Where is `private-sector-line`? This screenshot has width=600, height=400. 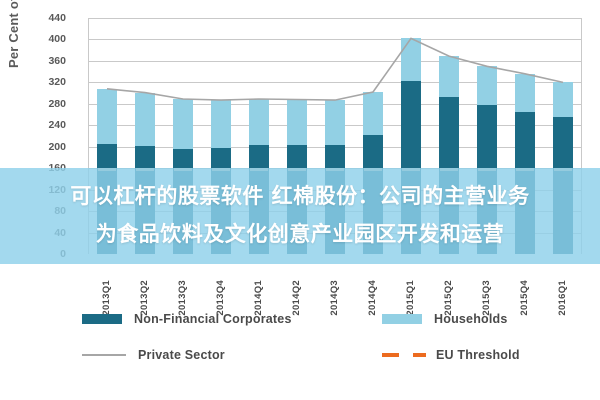 private-sector-line is located at coordinates (335, 69).